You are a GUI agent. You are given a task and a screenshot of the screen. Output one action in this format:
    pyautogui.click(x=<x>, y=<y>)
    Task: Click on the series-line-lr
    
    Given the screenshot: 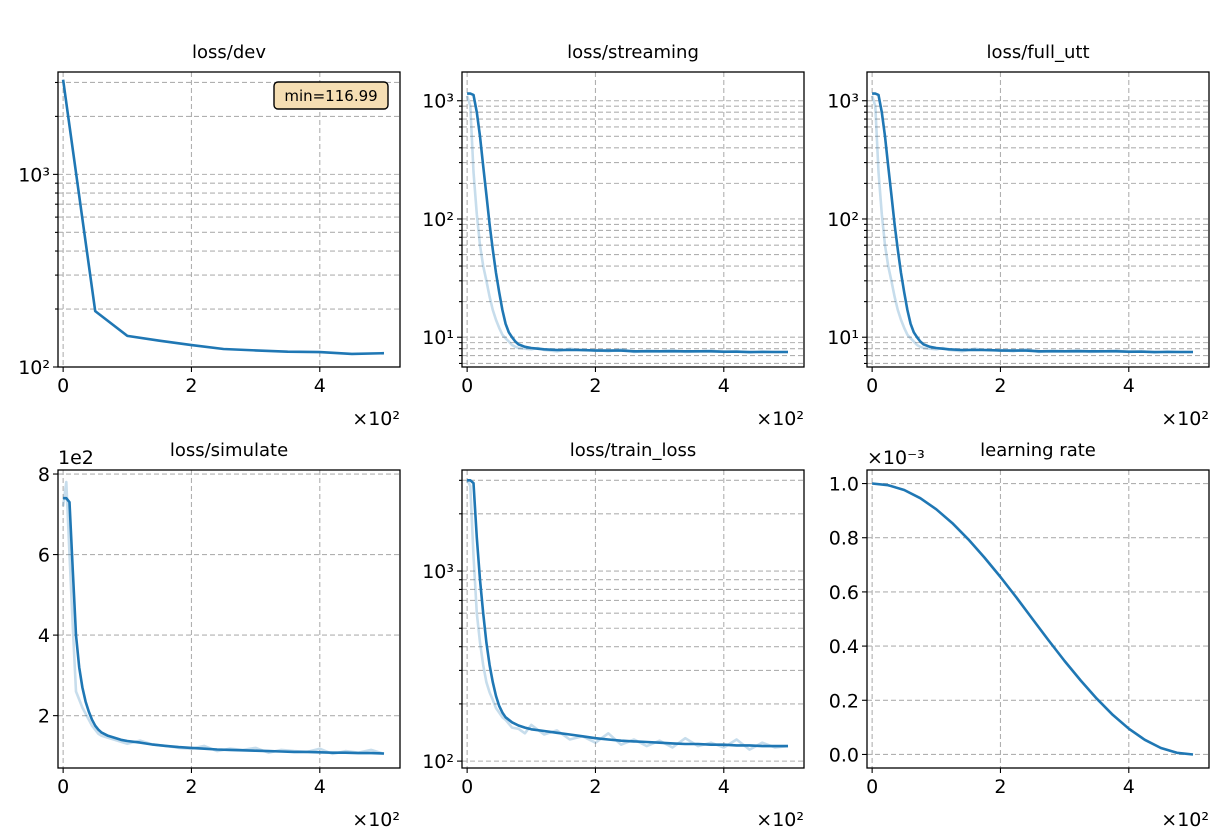 What is the action you would take?
    pyautogui.click(x=1032, y=619)
    